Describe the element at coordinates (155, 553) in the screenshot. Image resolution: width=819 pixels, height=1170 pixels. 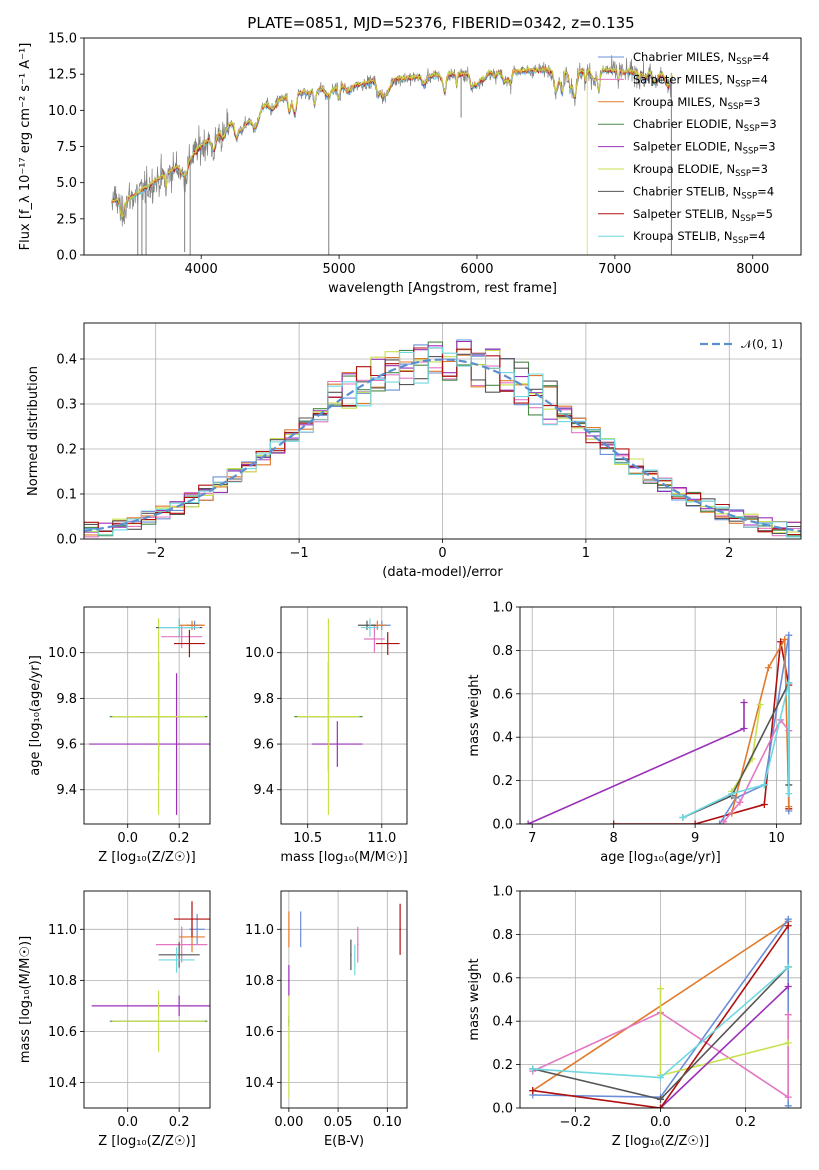
I see `x-tick-label: −2` at that location.